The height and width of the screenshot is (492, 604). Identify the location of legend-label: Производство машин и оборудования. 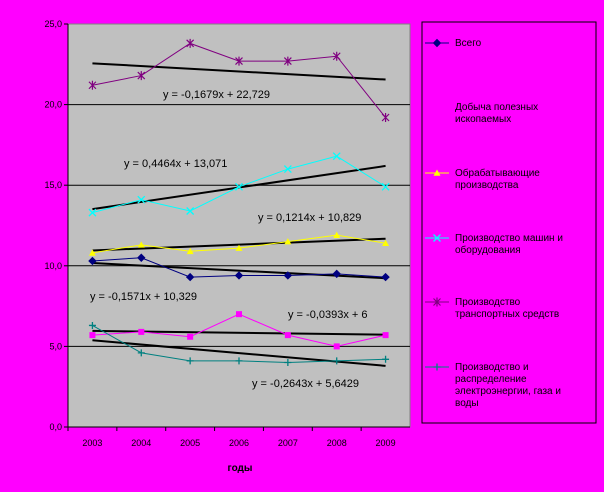
(509, 244).